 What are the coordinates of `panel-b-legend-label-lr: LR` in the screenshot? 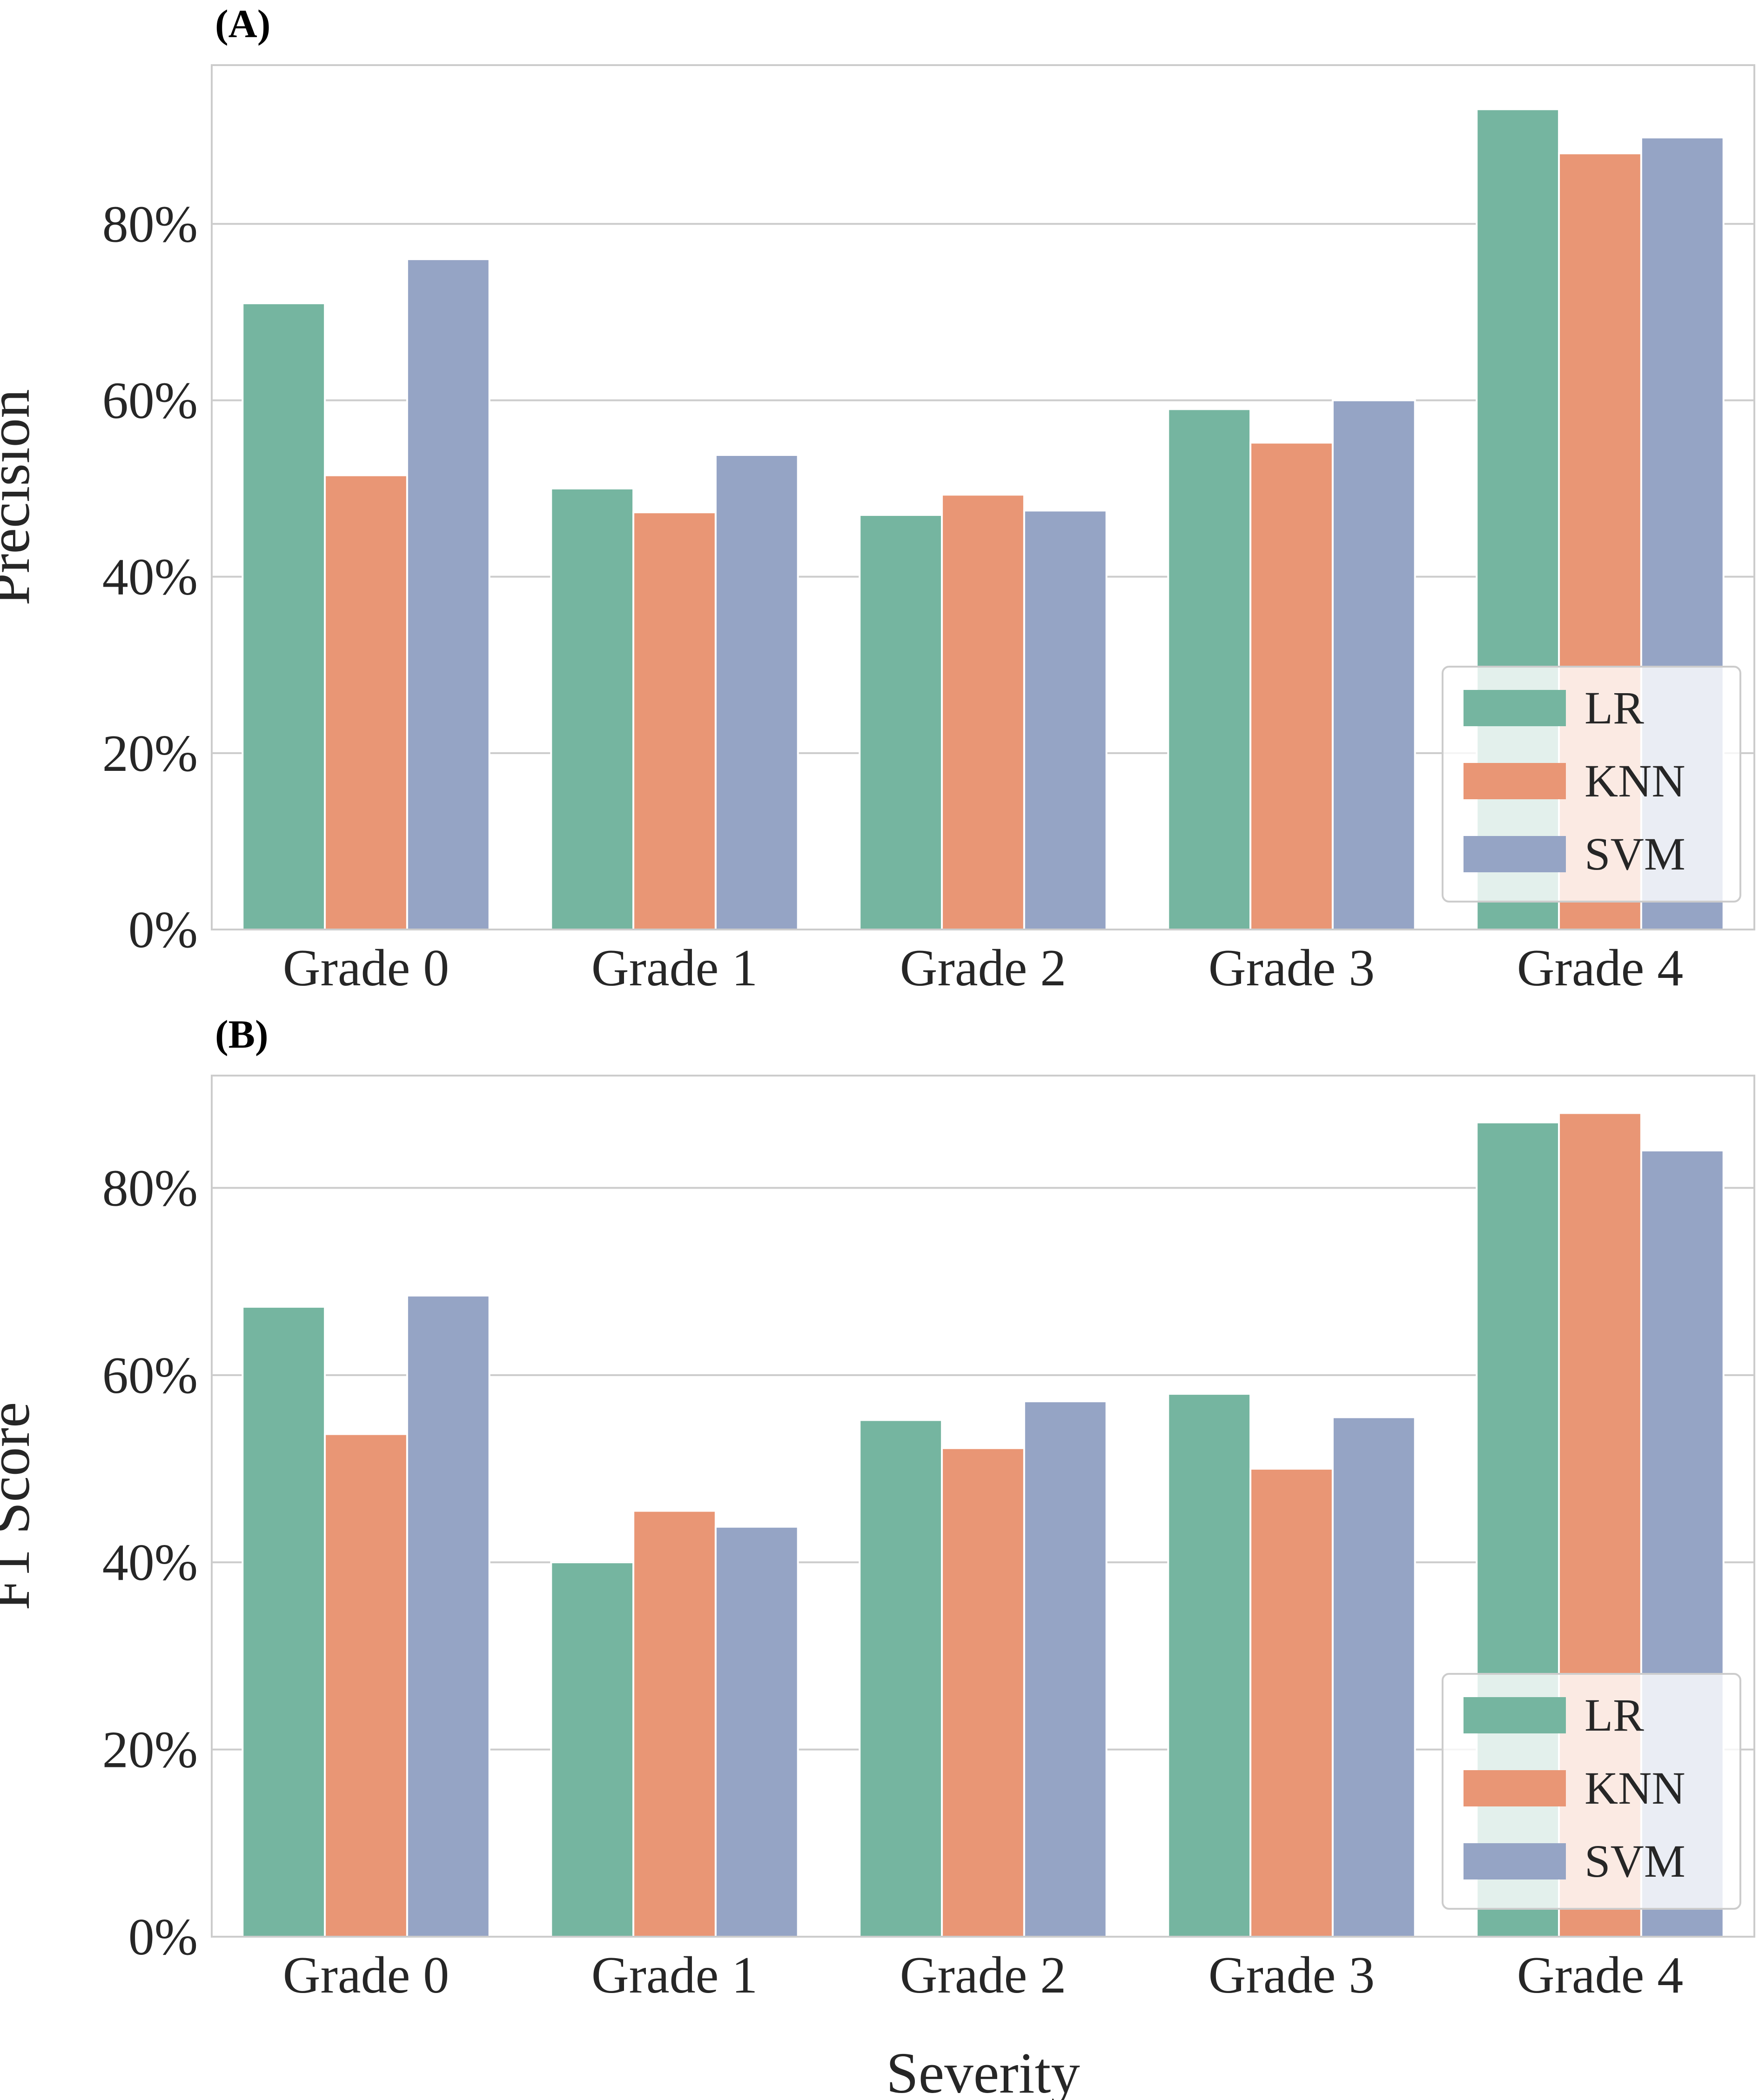 It's located at (1614, 1715).